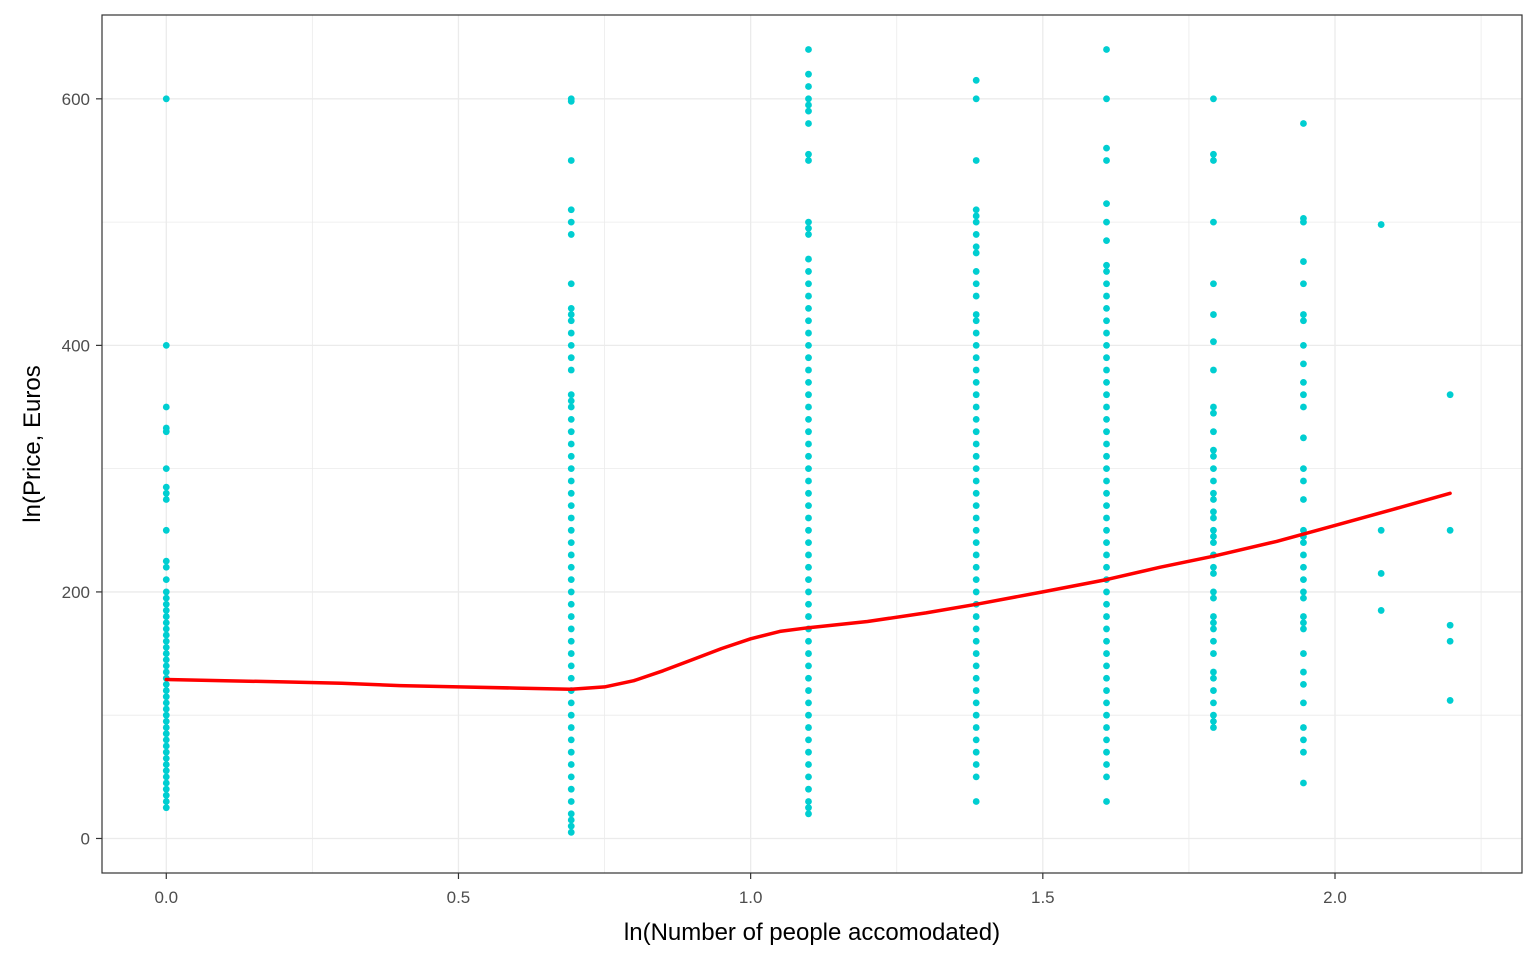 This screenshot has width=1536, height=960. Describe the element at coordinates (76, 592) in the screenshot. I see `y-tick-label: 200` at that location.